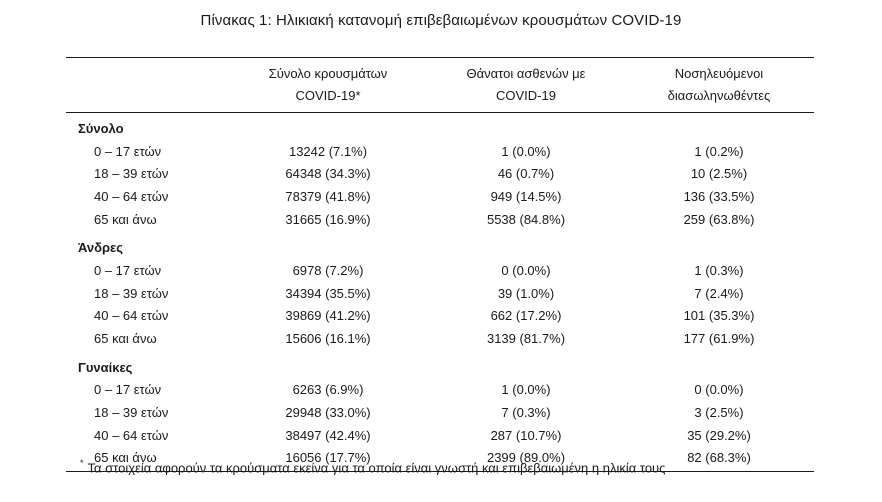 The width and height of the screenshot is (882, 502). I want to click on header-intubated: Νοσηλευόμενοι διασωληνωθέντες, so click(719, 85).